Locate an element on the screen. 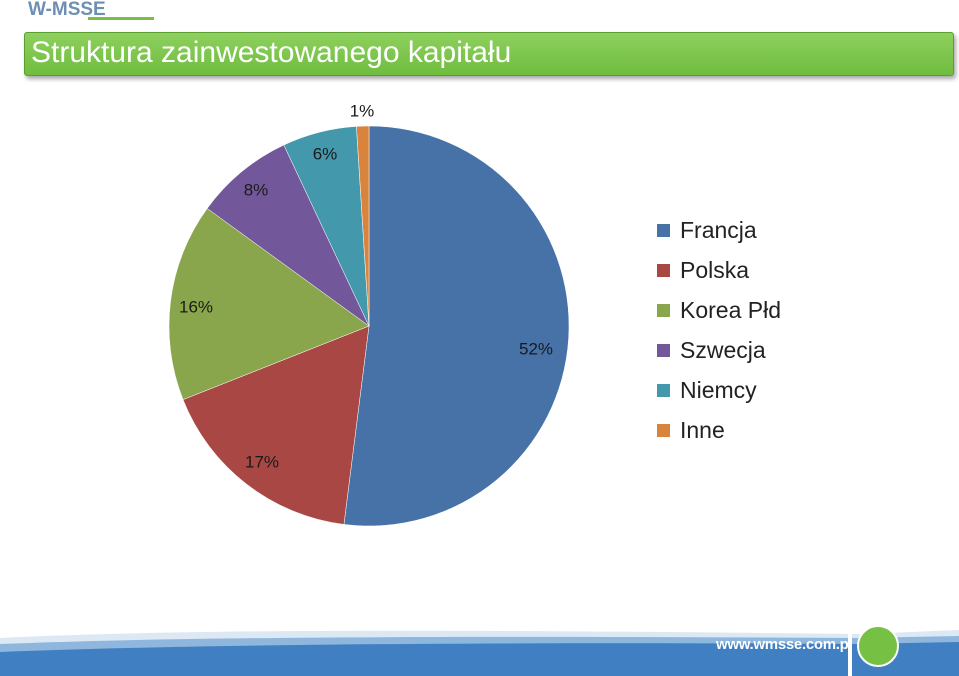 The width and height of the screenshot is (959, 676). legend-label: Inne is located at coordinates (702, 429).